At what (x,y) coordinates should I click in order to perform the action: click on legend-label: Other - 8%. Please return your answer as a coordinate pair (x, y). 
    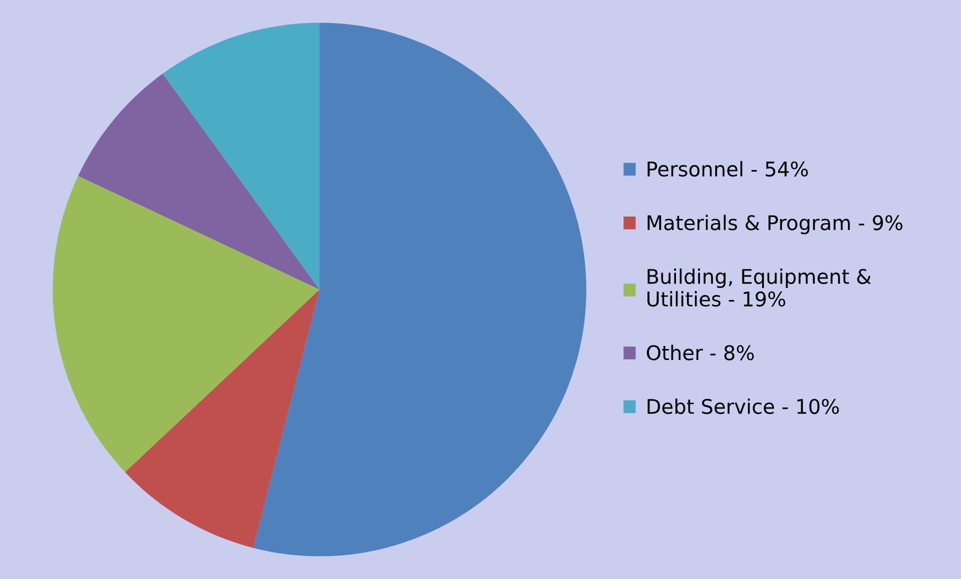
    Looking at the image, I should click on (700, 352).